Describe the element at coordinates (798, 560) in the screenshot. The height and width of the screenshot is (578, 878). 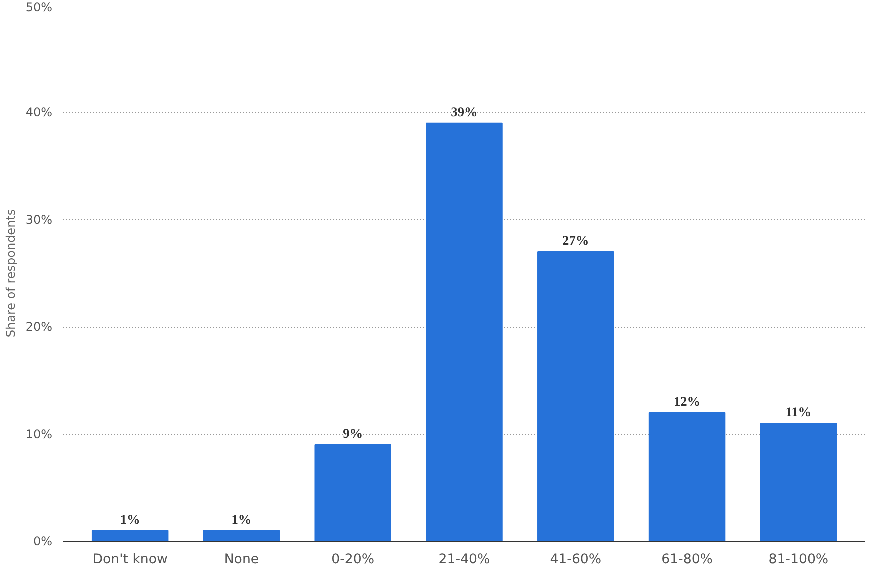
I see `x-tick-label: 81-100%` at that location.